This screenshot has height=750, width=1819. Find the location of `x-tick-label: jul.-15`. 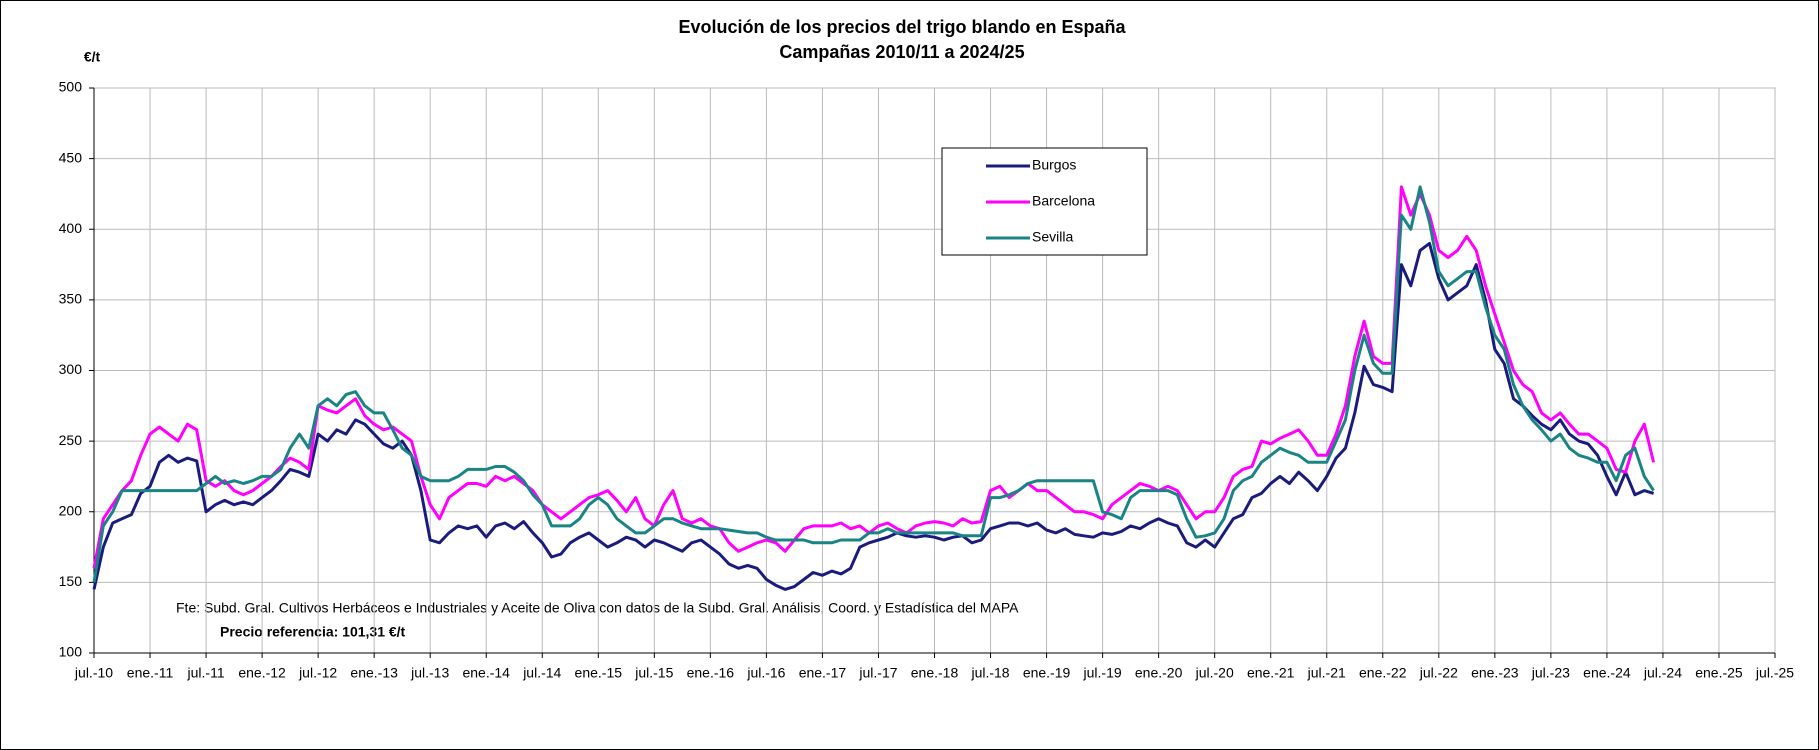

x-tick-label: jul.-15 is located at coordinates (653, 673).